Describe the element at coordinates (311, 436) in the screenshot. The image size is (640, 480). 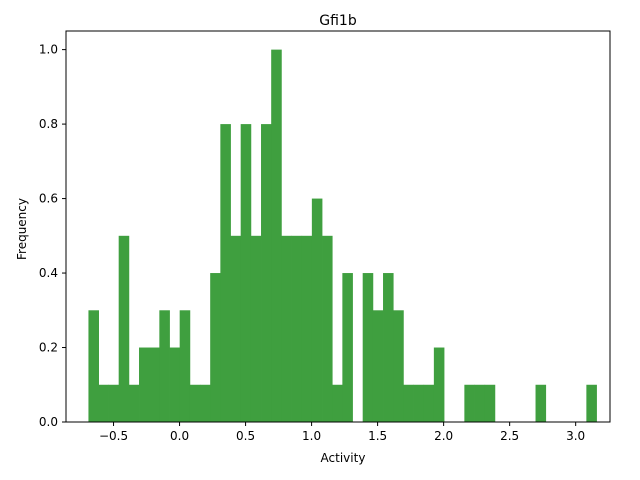
I see `x-tick-label: 1.0` at that location.